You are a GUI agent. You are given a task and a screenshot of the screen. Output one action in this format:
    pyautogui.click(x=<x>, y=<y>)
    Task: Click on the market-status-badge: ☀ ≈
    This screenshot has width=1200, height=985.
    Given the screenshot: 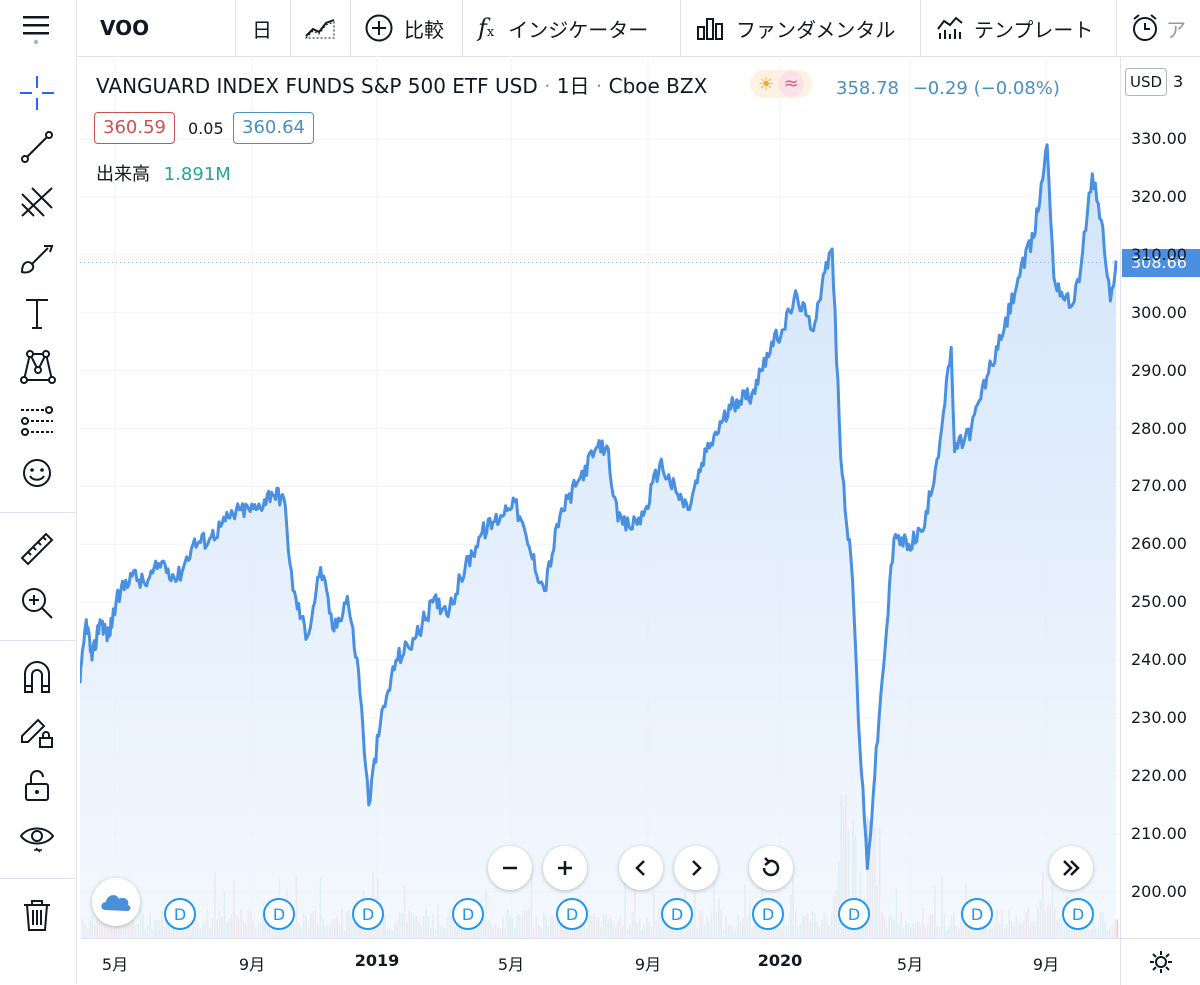 What is the action you would take?
    pyautogui.click(x=781, y=84)
    